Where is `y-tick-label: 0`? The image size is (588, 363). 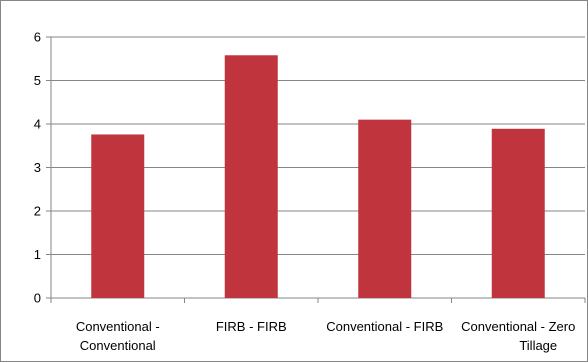
y-tick-label: 0 is located at coordinates (37, 298).